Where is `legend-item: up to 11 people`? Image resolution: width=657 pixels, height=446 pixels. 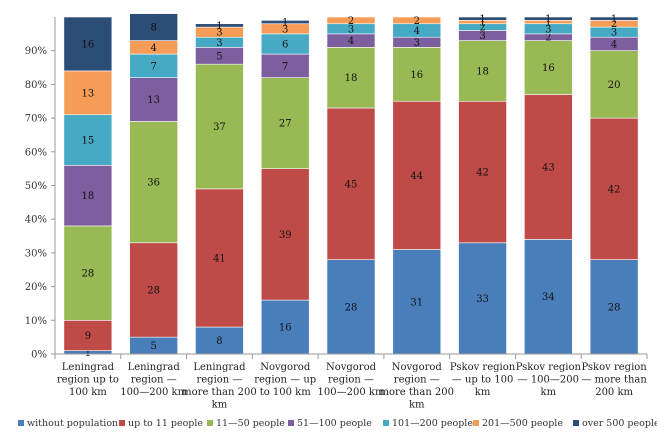 legend-item: up to 11 people is located at coordinates (161, 423).